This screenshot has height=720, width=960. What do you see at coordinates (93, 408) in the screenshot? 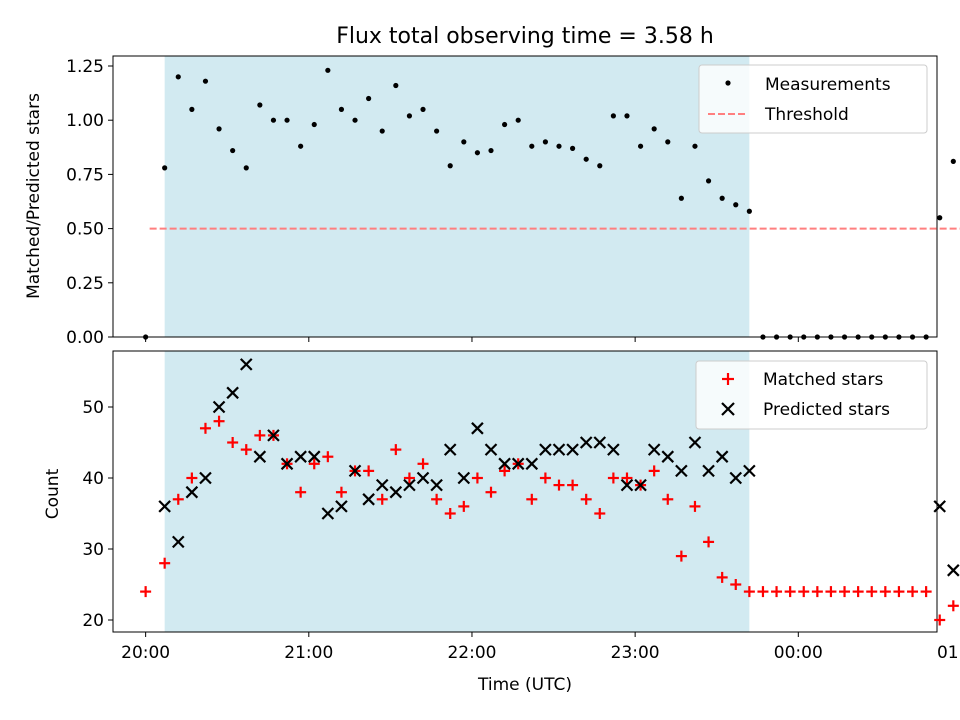
I see `y-tick-label: 50` at bounding box center [93, 408].